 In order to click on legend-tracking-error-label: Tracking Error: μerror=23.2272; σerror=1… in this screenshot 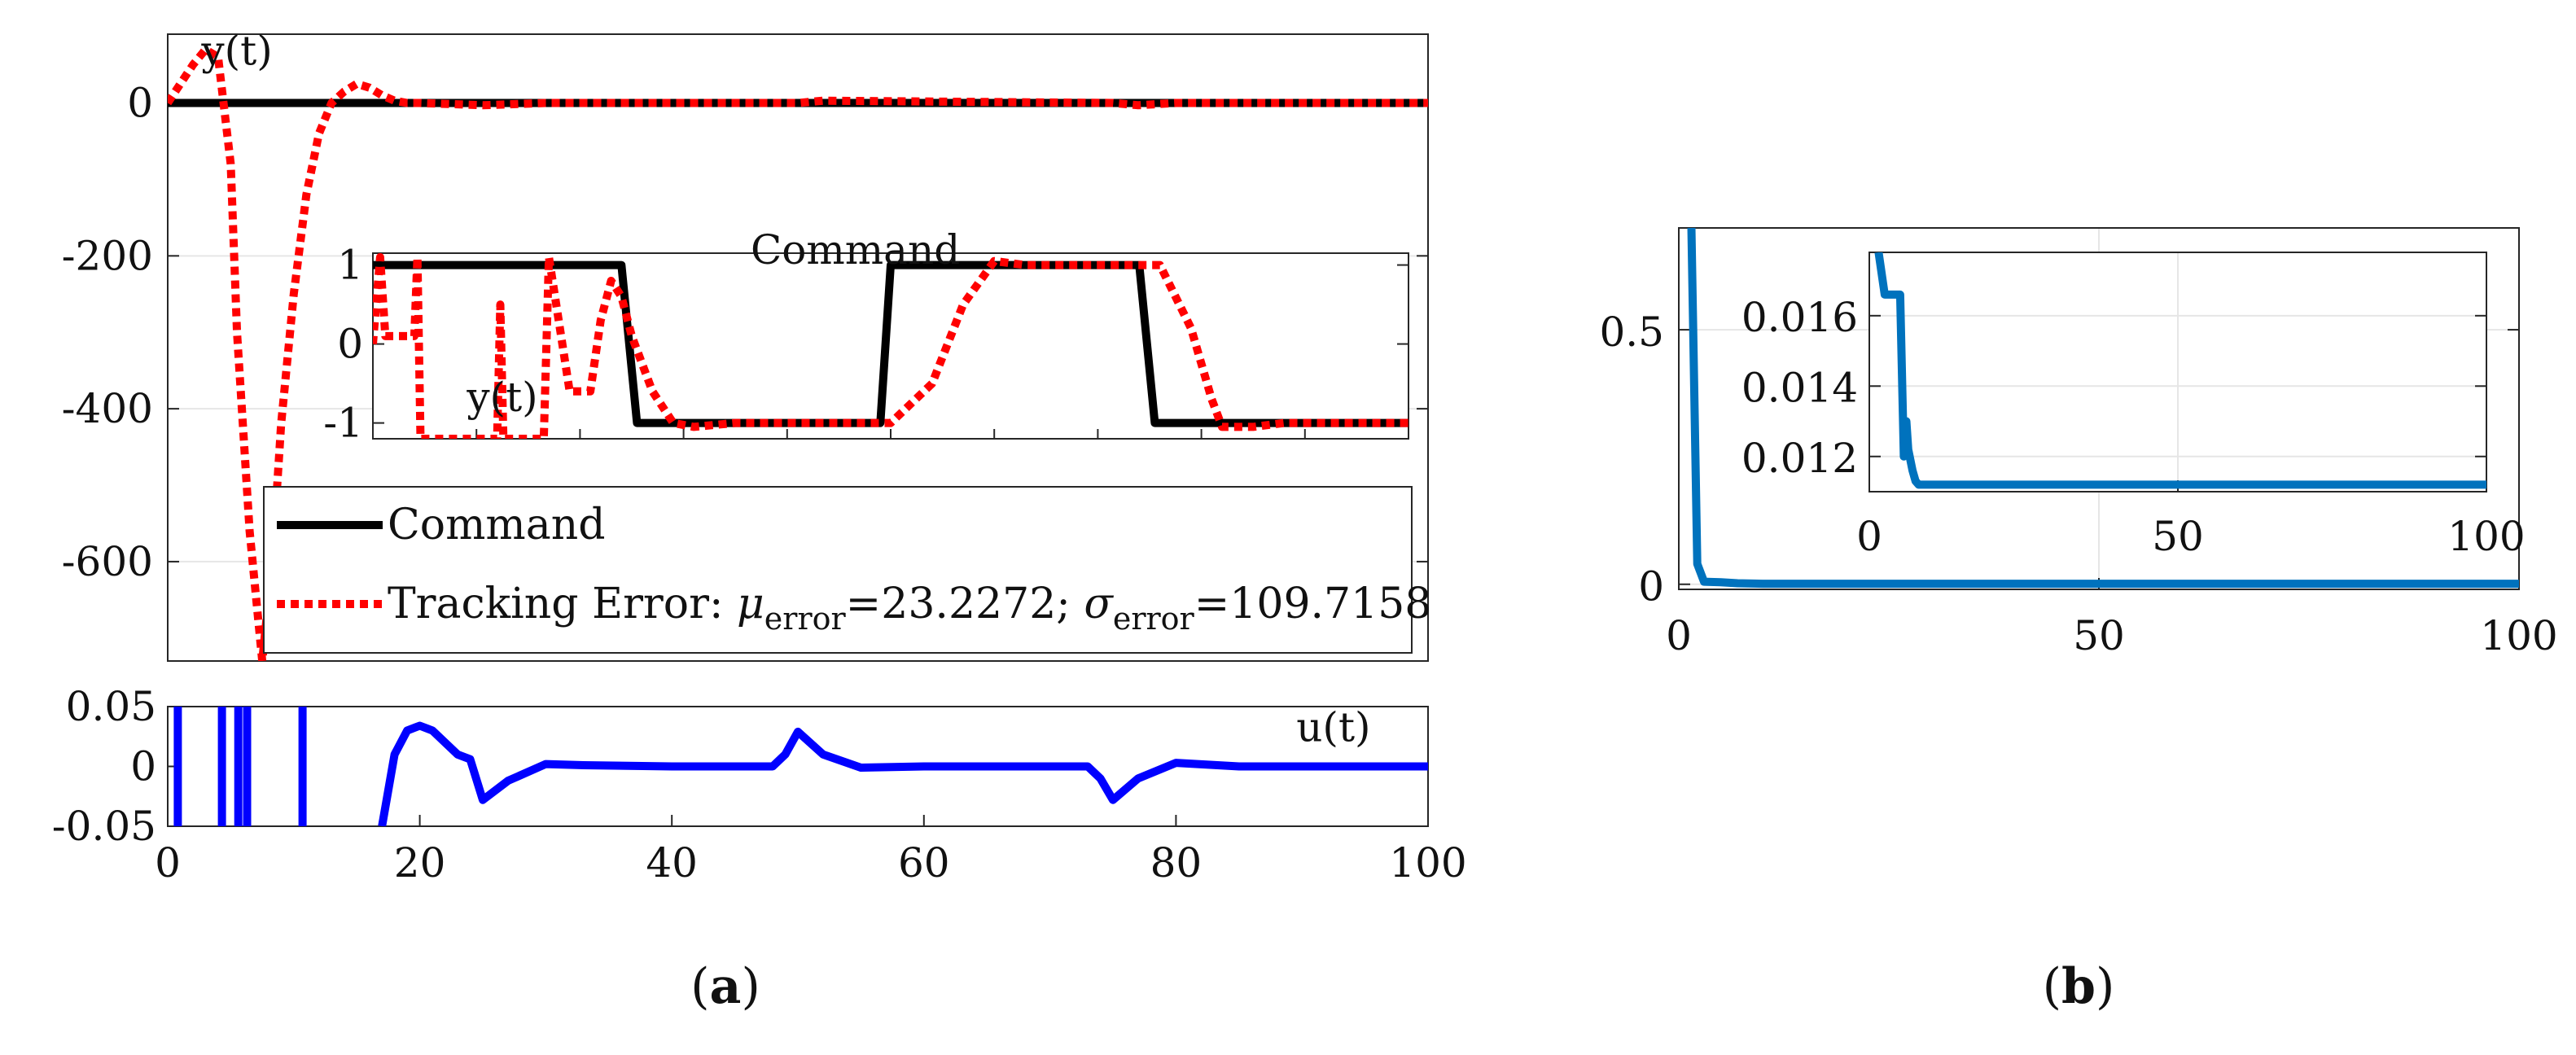, I will do `click(909, 608)`.